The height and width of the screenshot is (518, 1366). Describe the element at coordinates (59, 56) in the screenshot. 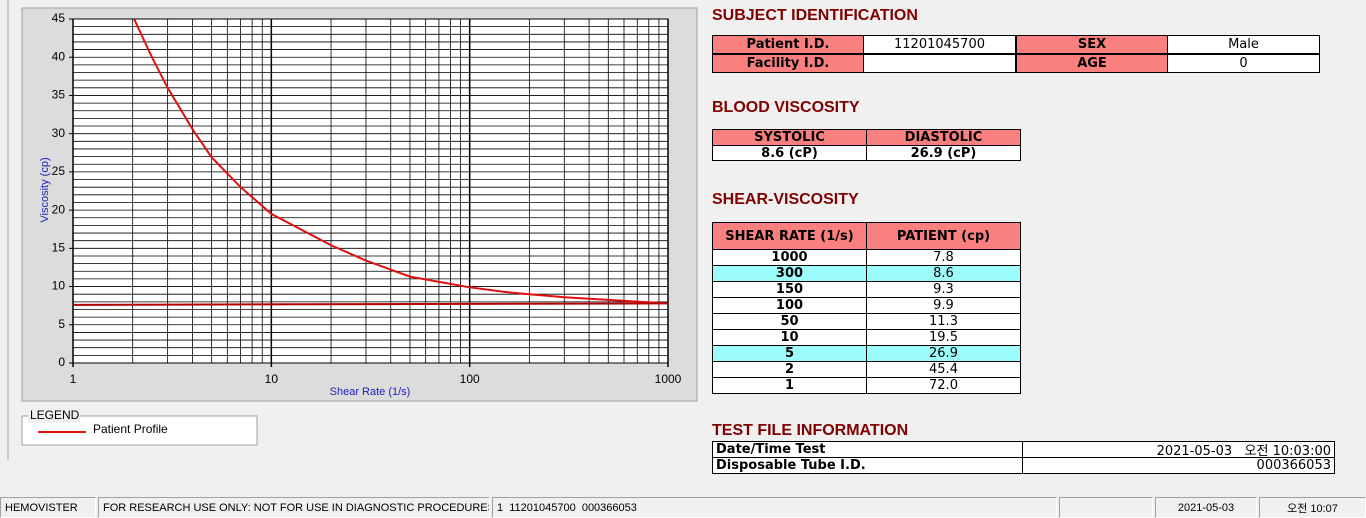

I see `y-tick-label: 40` at that location.